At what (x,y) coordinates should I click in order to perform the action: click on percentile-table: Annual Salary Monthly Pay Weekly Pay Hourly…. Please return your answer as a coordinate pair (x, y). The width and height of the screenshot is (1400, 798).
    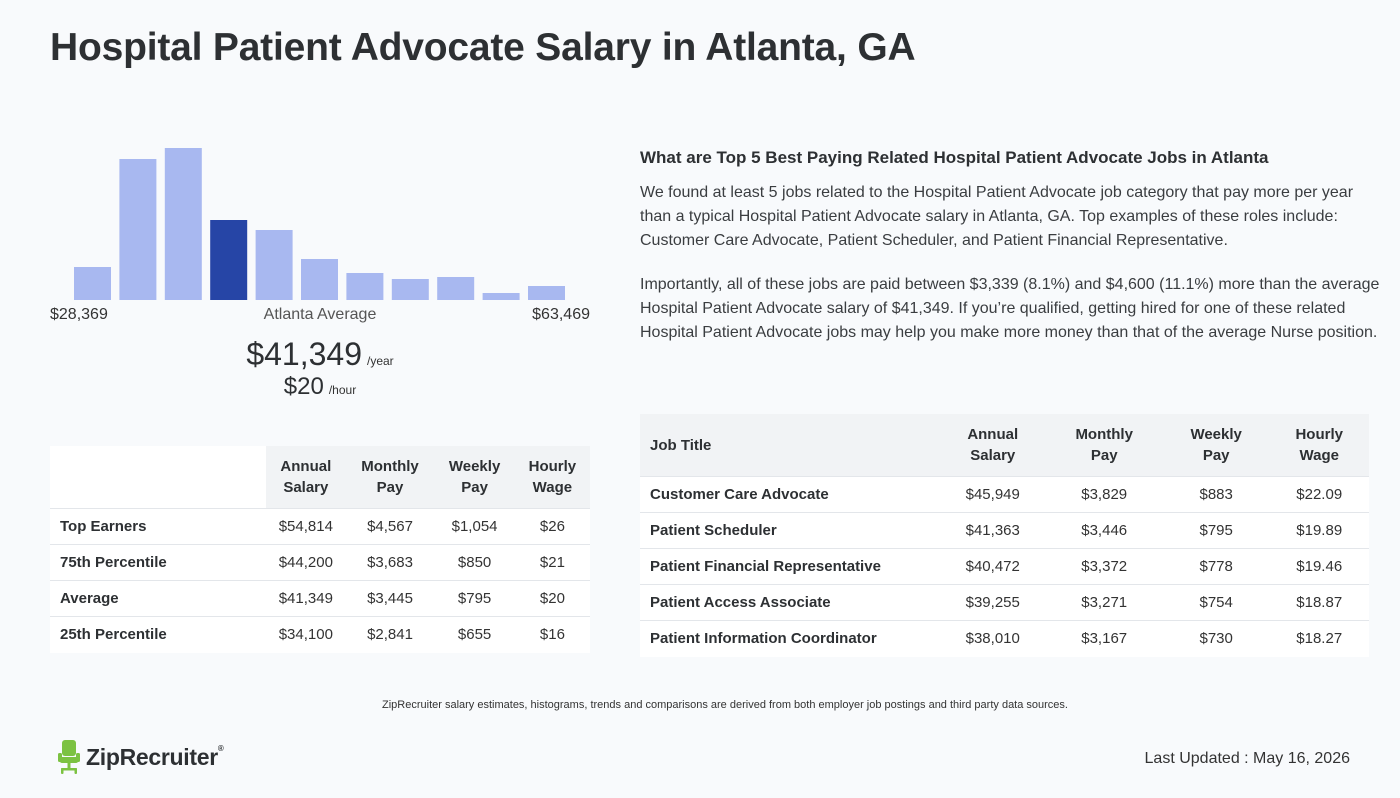
    Looking at the image, I should click on (320, 549).